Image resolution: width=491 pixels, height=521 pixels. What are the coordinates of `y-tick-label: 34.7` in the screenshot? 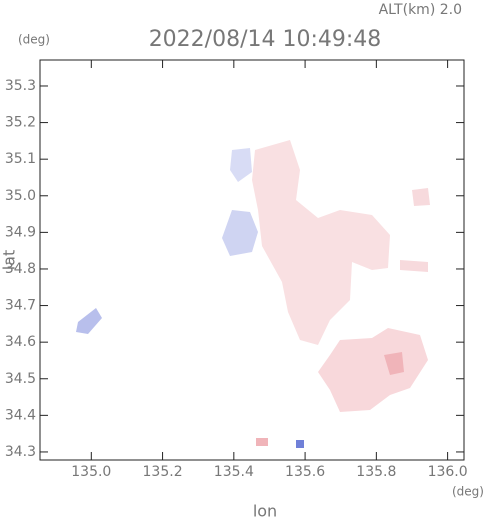 It's located at (20, 306).